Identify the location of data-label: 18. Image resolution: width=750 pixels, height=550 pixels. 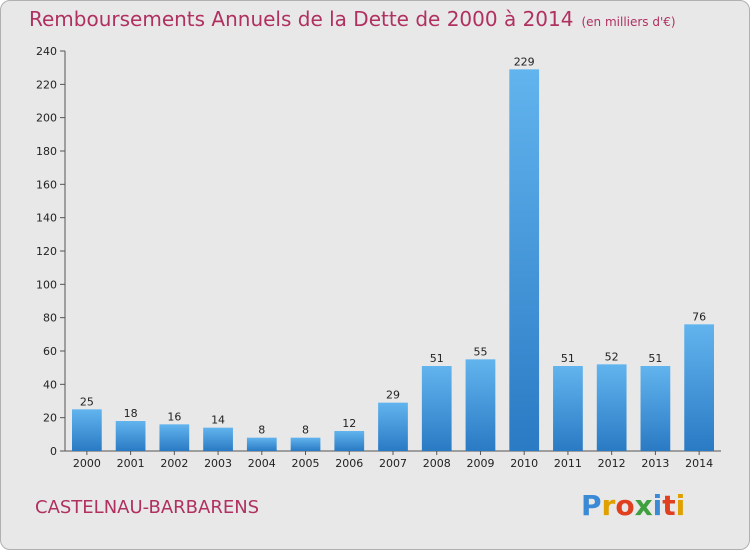
(131, 413).